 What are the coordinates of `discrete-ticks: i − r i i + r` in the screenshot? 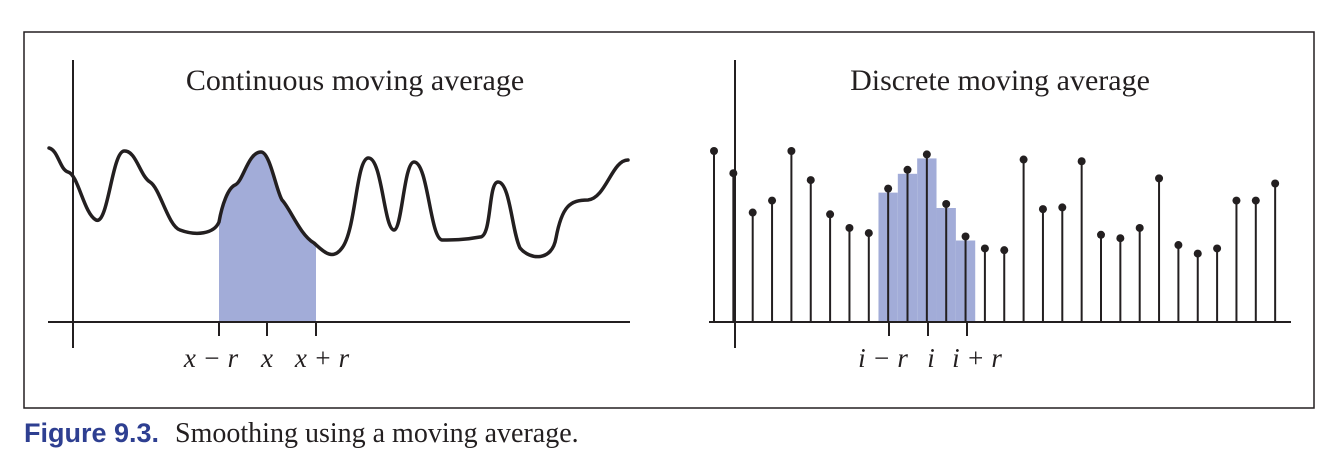 It's located at (930, 347).